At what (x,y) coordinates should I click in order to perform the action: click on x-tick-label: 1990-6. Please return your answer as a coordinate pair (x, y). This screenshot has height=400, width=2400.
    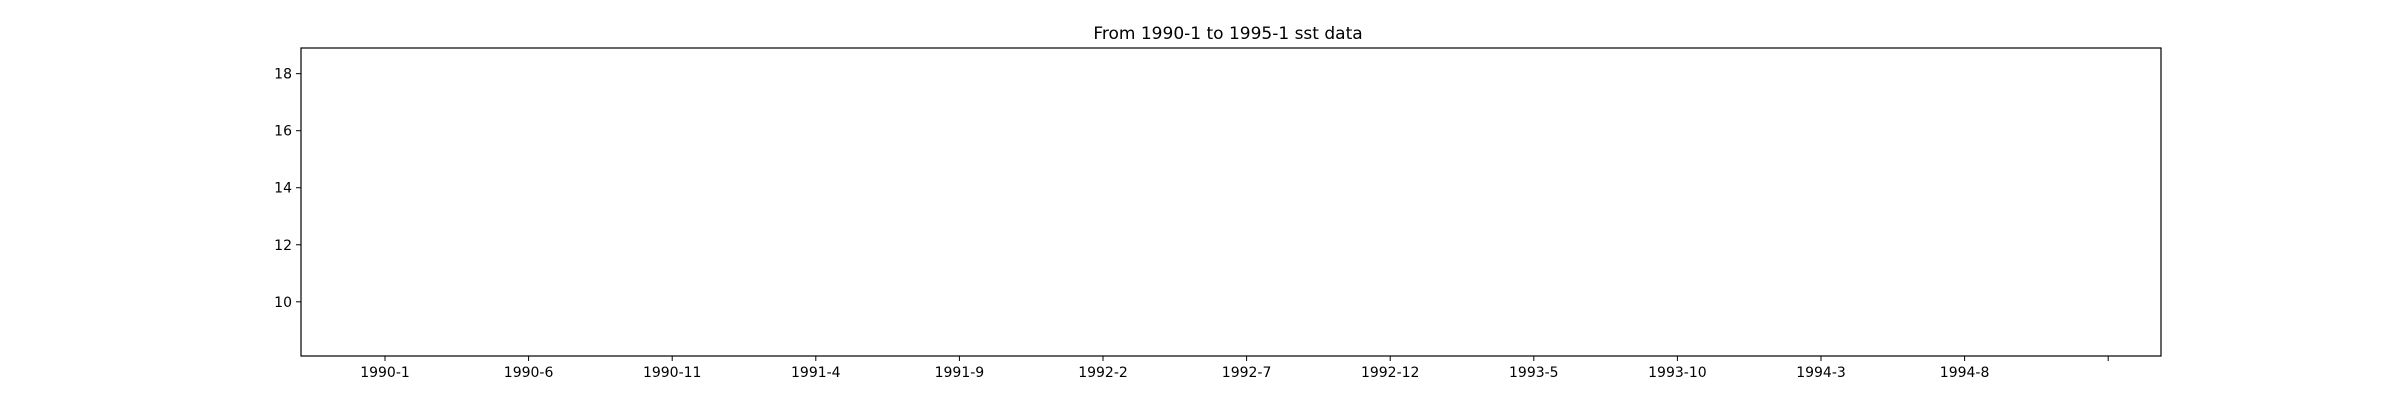
    Looking at the image, I should click on (529, 373).